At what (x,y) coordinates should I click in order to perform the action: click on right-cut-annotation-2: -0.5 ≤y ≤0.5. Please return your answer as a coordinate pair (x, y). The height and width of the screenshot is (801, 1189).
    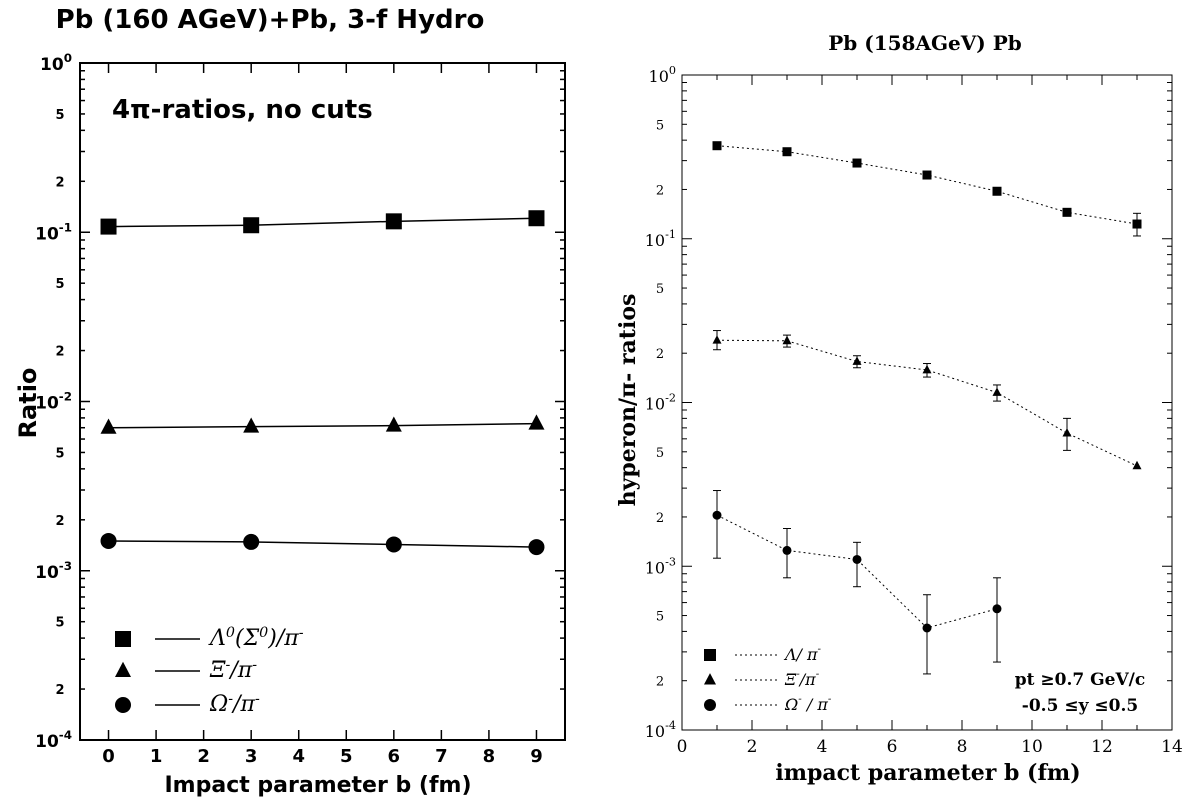
    Looking at the image, I should click on (1080, 706).